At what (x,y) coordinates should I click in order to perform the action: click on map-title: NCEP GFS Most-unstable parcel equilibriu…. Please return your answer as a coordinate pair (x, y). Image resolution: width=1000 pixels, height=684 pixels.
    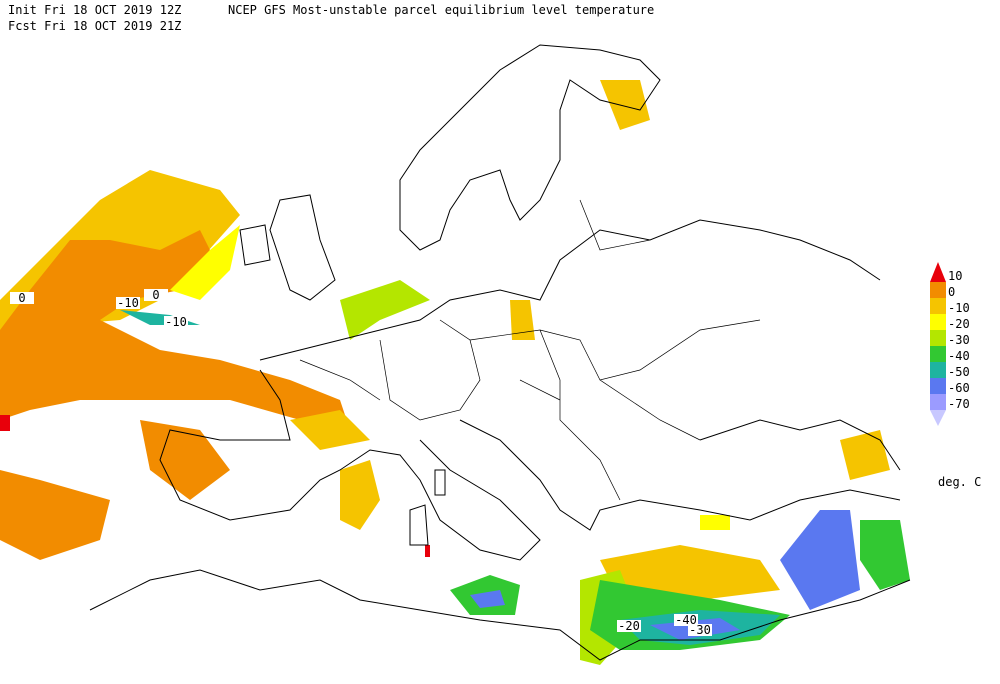
    Looking at the image, I should click on (441, 10).